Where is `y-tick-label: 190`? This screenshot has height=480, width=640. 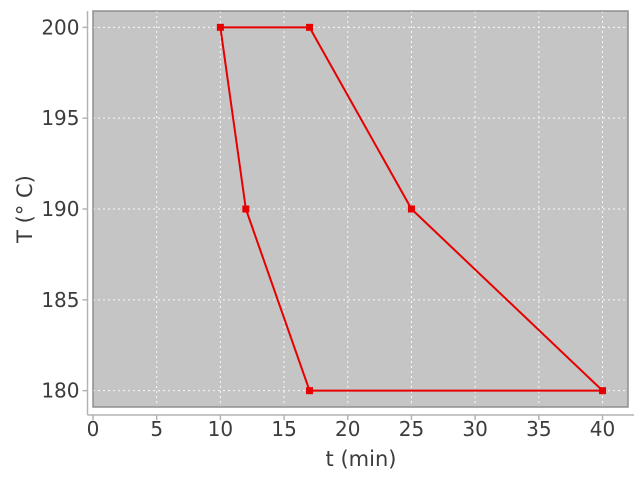
y-tick-label: 190 is located at coordinates (60, 209).